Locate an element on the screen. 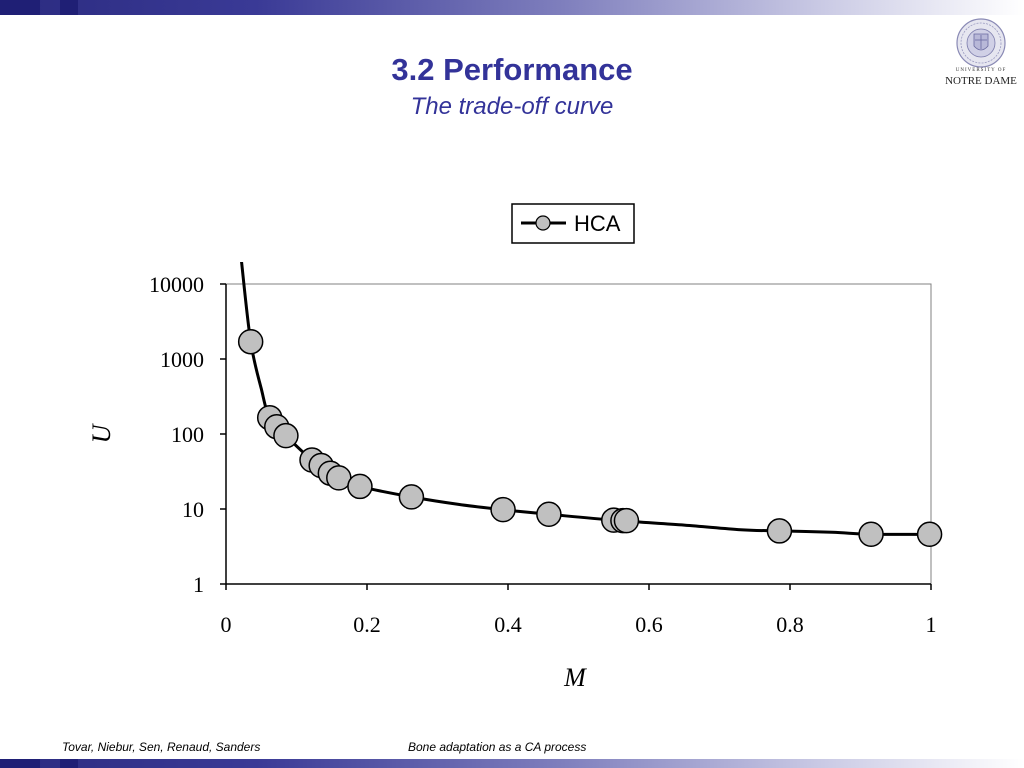 The height and width of the screenshot is (768, 1024). slide-subtitle: The trade-off curve is located at coordinates (512, 106).